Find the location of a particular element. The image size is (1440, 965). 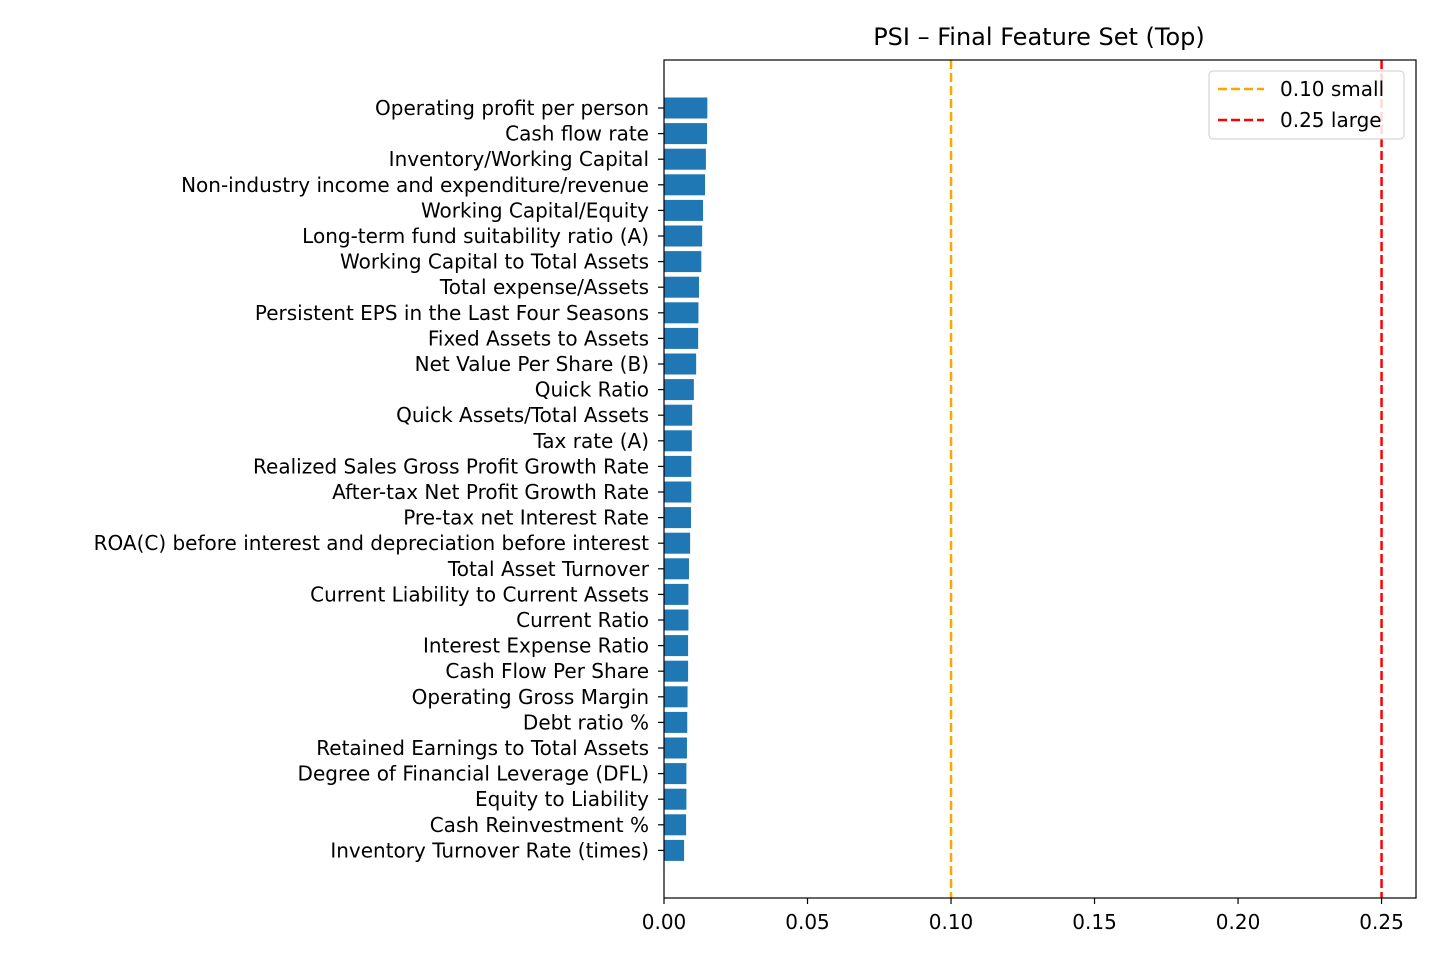

y-tick-label: Tax rate (A) is located at coordinates (590, 441).